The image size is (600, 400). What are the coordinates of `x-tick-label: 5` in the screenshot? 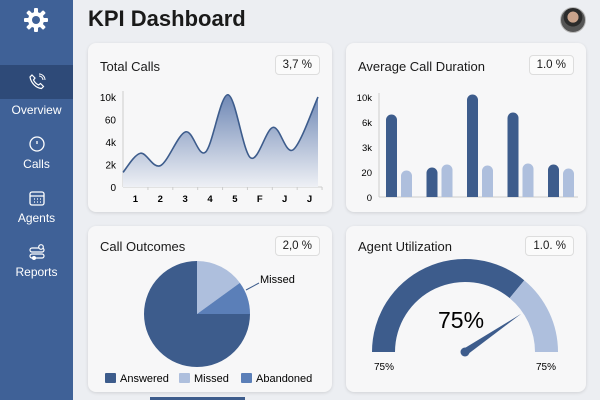 It's located at (235, 199).